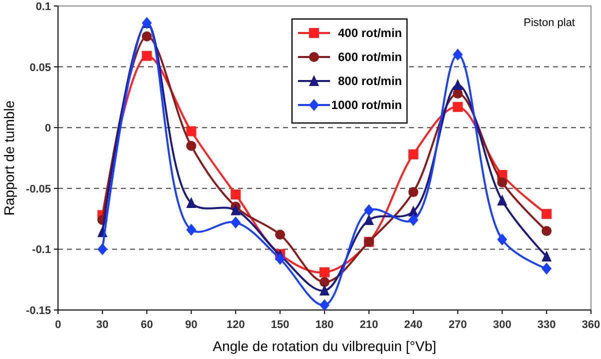 The width and height of the screenshot is (601, 359). Describe the element at coordinates (47, 128) in the screenshot. I see `y-tick-label: 0` at that location.